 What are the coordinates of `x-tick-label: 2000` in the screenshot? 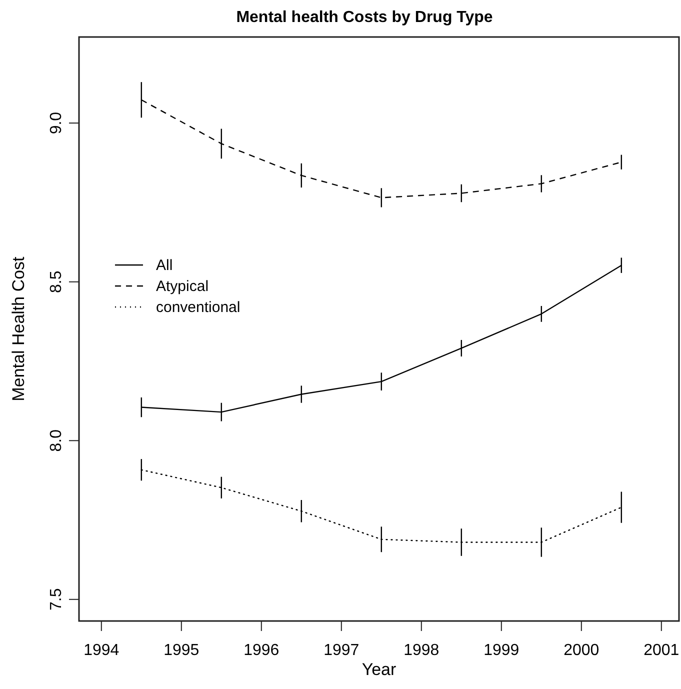 It's located at (582, 650).